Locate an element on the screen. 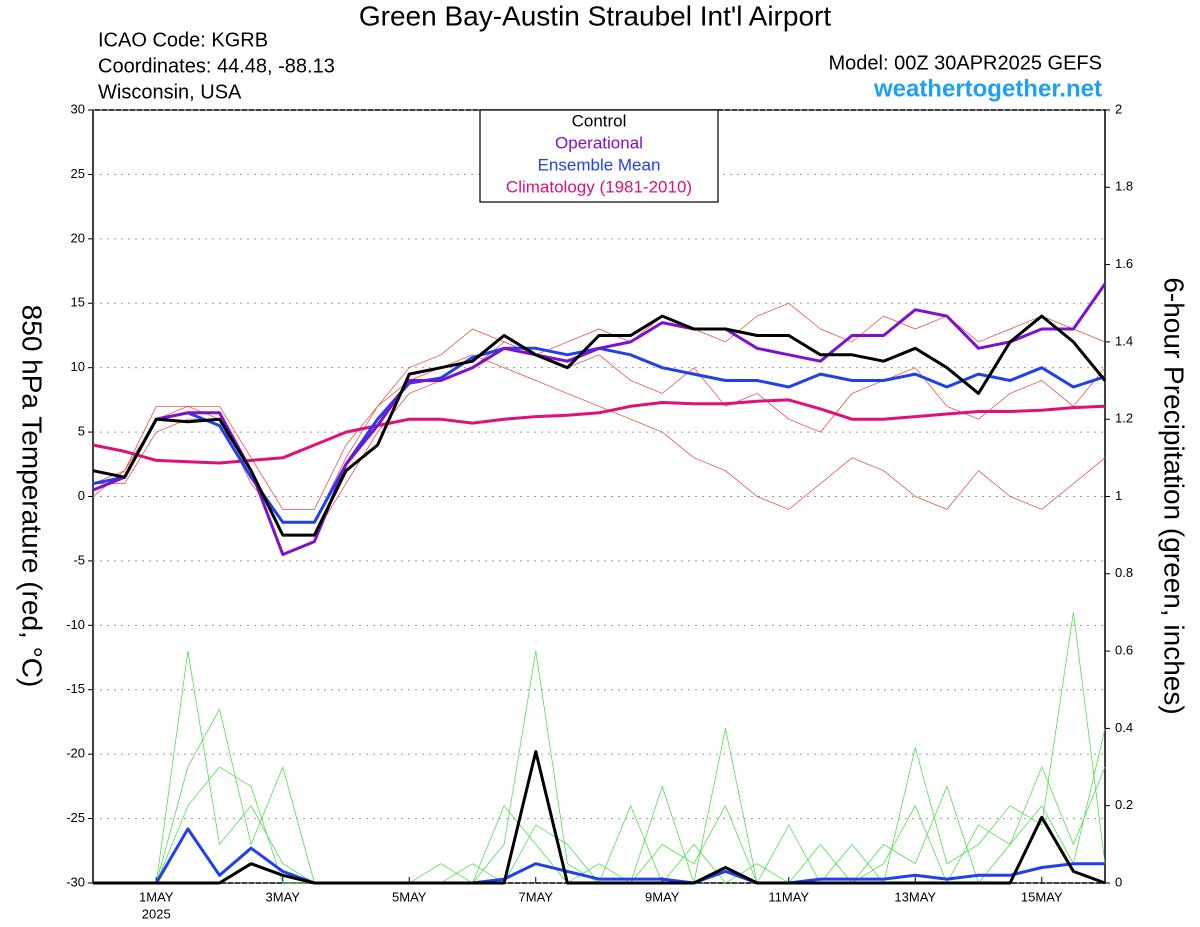 The image size is (1200, 927). chart-title: Green Bay-Austin Straubel Int'l Airport is located at coordinates (595, 15).